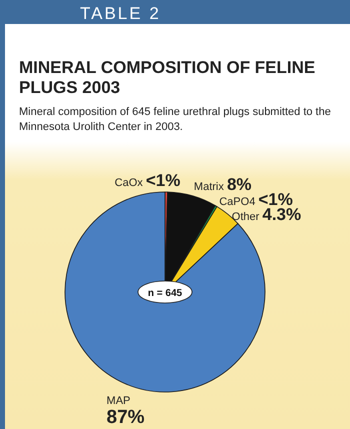 The width and height of the screenshot is (350, 429). Describe the element at coordinates (239, 184) in the screenshot. I see `data-label: 8%` at that location.